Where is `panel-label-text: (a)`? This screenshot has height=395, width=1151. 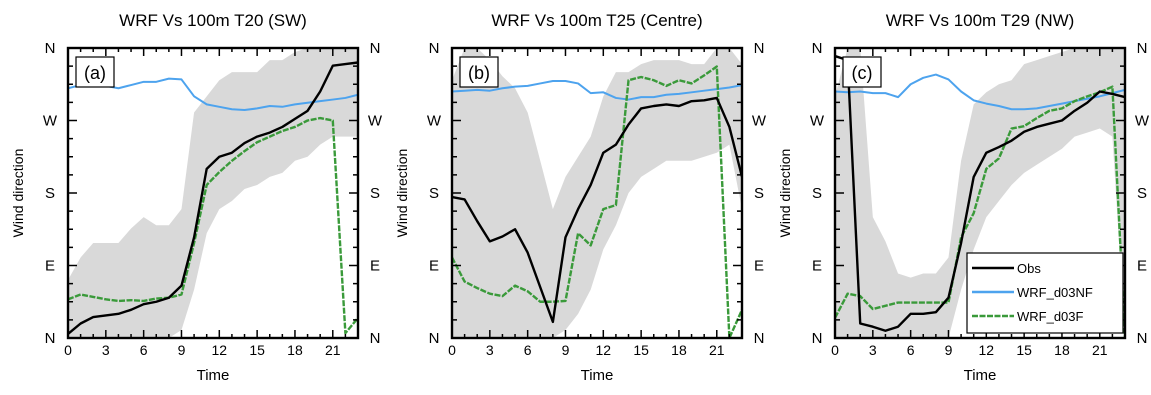
panel-label-text: (a) is located at coordinates (95, 73).